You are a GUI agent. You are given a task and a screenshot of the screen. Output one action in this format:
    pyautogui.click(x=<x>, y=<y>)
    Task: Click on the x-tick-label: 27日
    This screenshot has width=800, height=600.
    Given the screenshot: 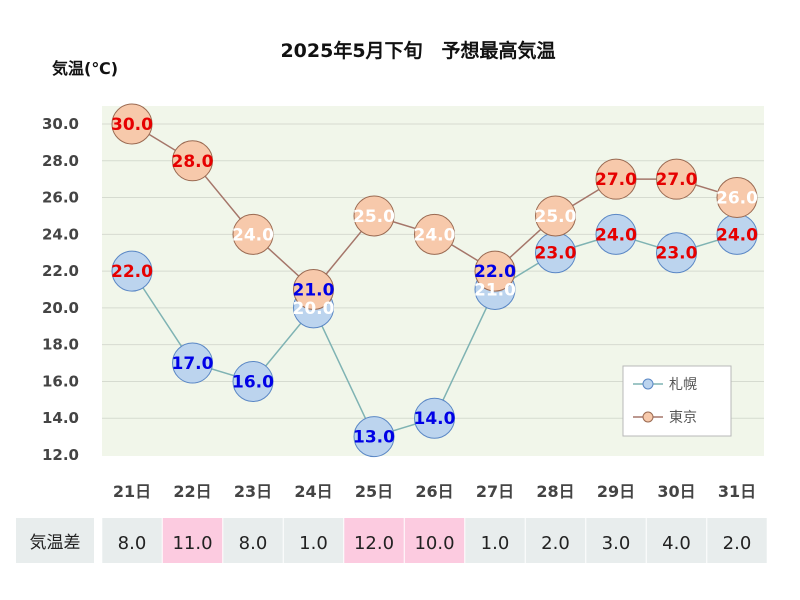 What is the action you would take?
    pyautogui.click(x=495, y=491)
    